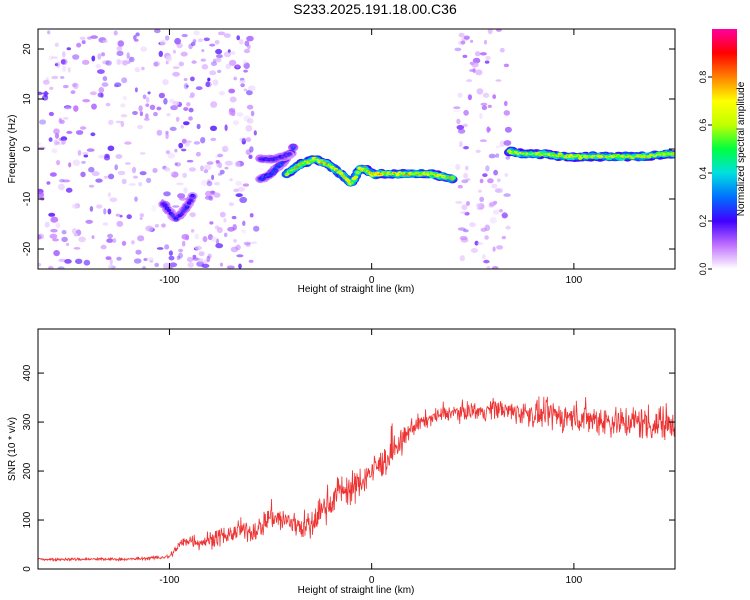 Image resolution: width=750 pixels, height=600 pixels. What do you see at coordinates (27, 49) in the screenshot?
I see `spectrogram-y-tick-label: 20` at bounding box center [27, 49].